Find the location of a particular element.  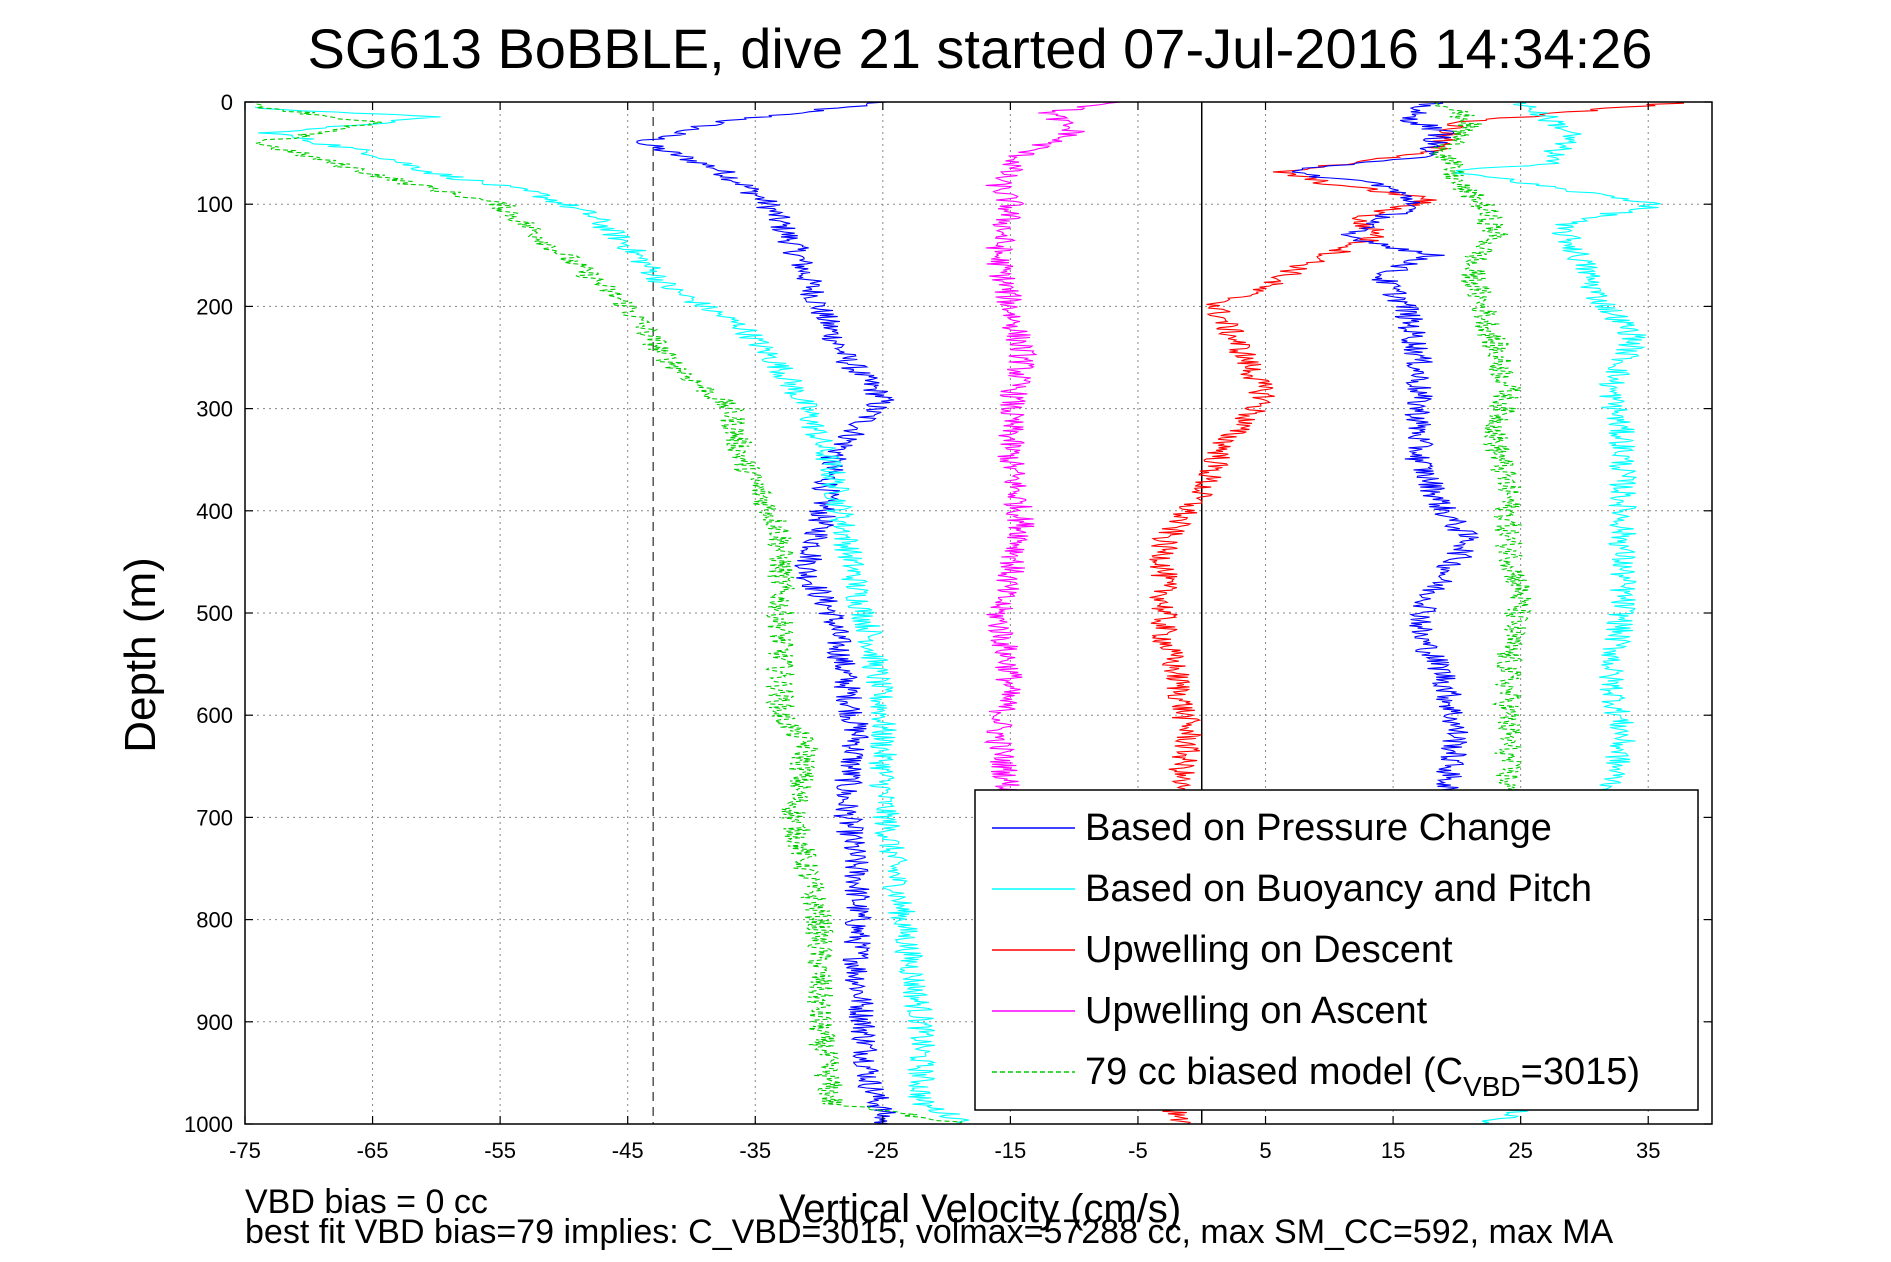

y-tick-label: 500 is located at coordinates (214, 613).